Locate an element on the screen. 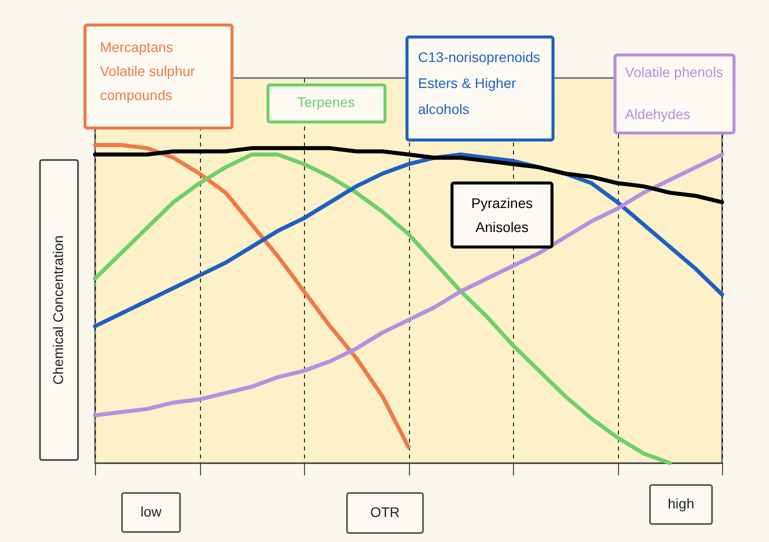 This screenshot has width=769, height=542. text: Terpenes is located at coordinates (326, 102).